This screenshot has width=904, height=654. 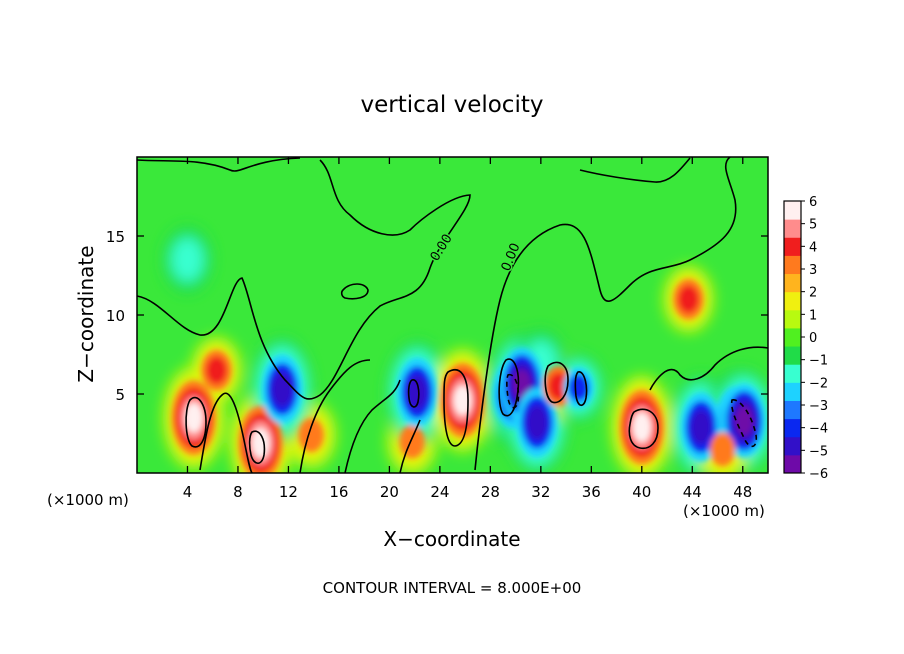 What do you see at coordinates (540, 492) in the screenshot?
I see `x-tick-label-7: 32` at bounding box center [540, 492].